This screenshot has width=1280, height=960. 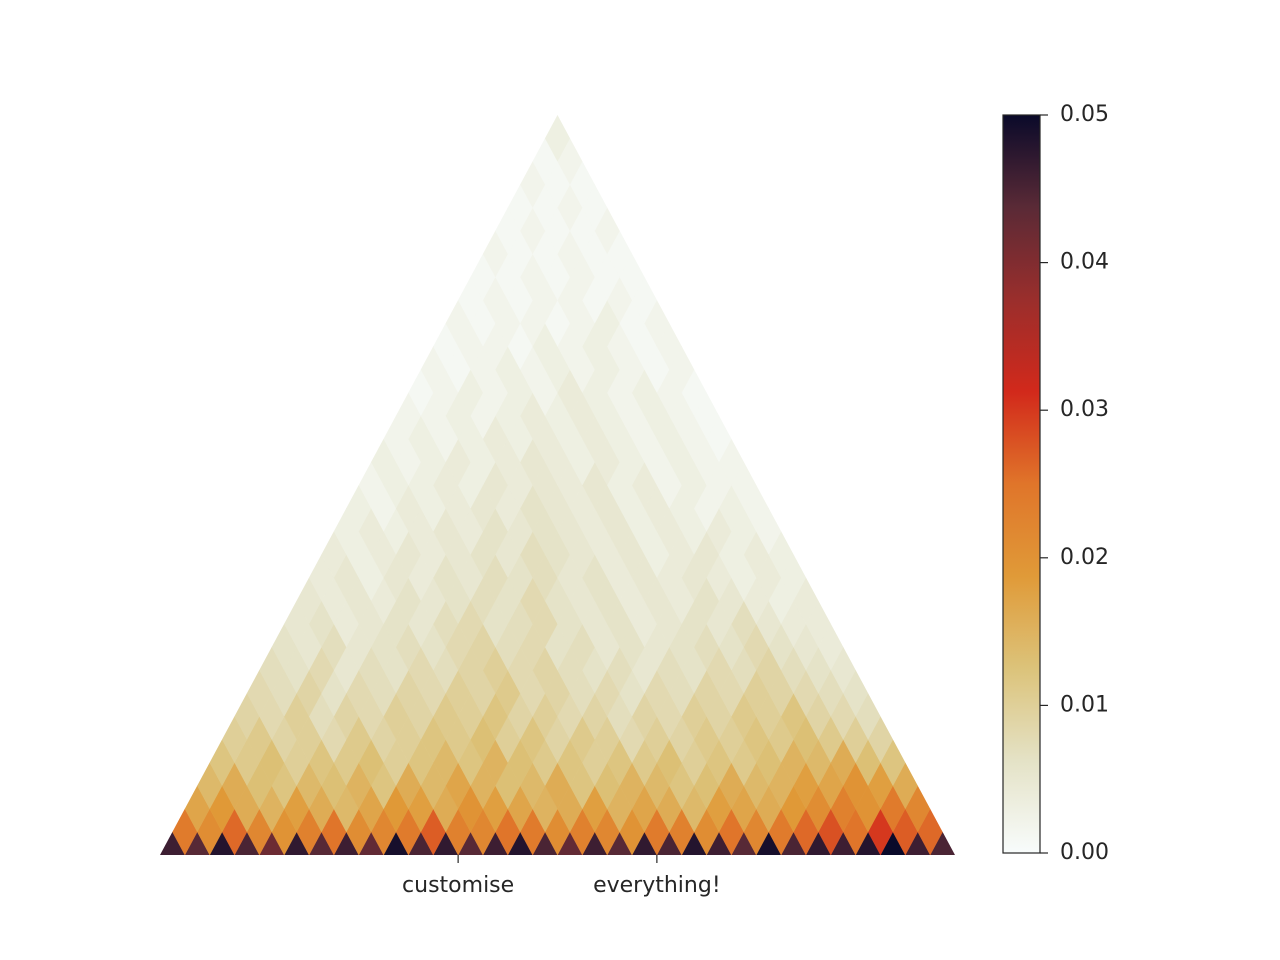 I want to click on colorbar, so click(x=1021, y=484).